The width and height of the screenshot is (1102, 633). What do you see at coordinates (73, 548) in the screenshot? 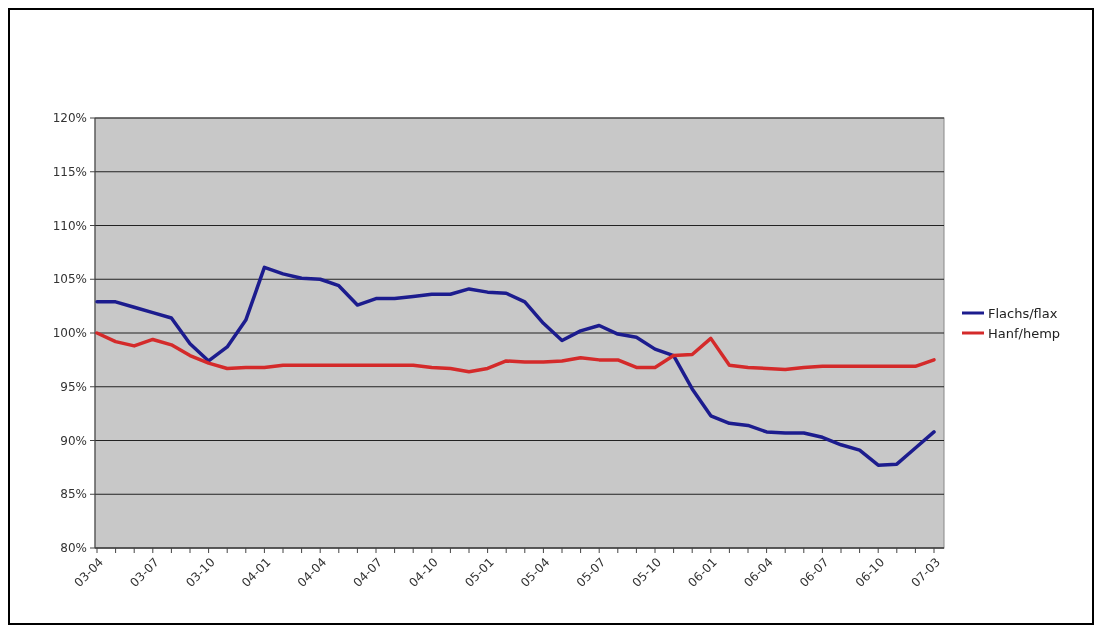
I see `y-tick-label: 80%` at bounding box center [73, 548].